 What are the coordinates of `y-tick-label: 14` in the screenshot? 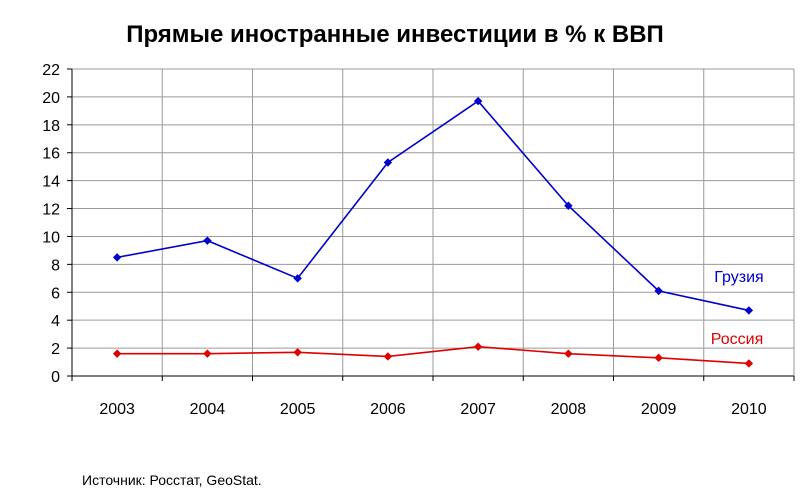 It's located at (51, 182).